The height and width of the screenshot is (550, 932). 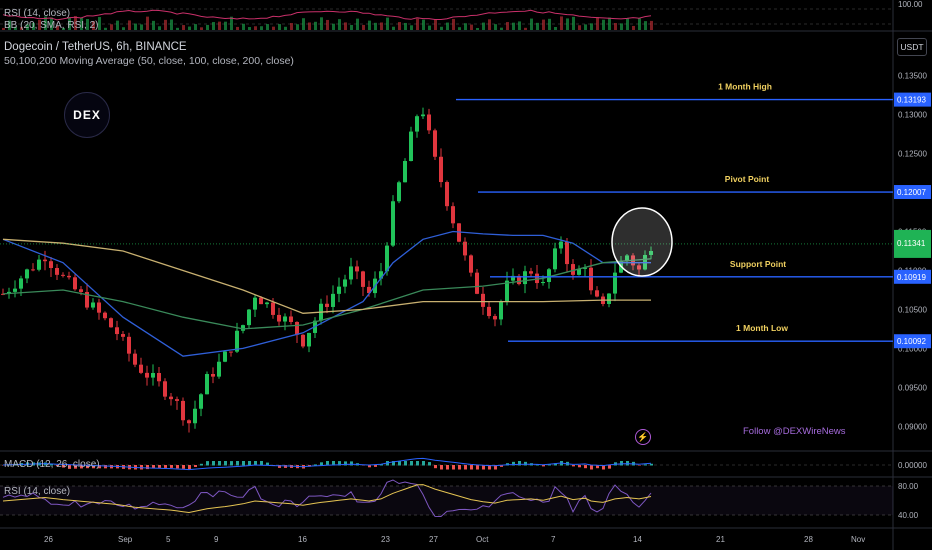 I want to click on level-value: 0.12007, so click(x=911, y=192).